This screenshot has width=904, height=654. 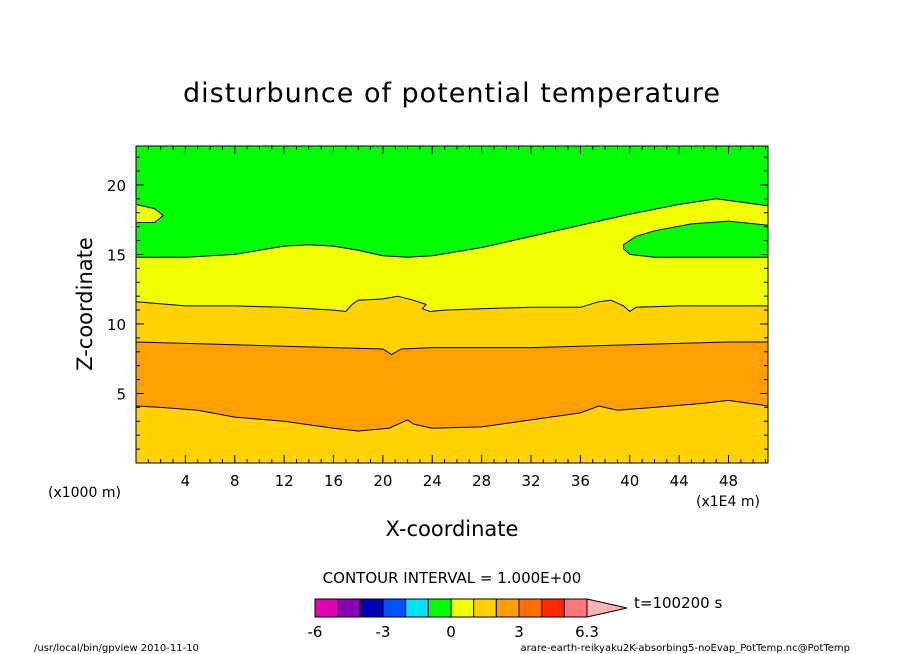 I want to click on x-axis-label: X-coordinate, so click(x=452, y=529).